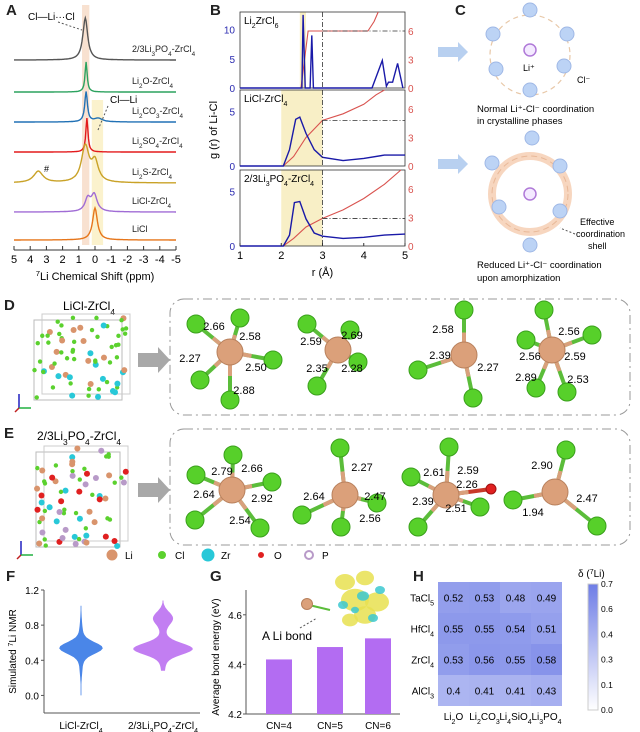 The image size is (640, 732). Describe the element at coordinates (13, 625) in the screenshot. I see `text-part: Li NMR` at that location.